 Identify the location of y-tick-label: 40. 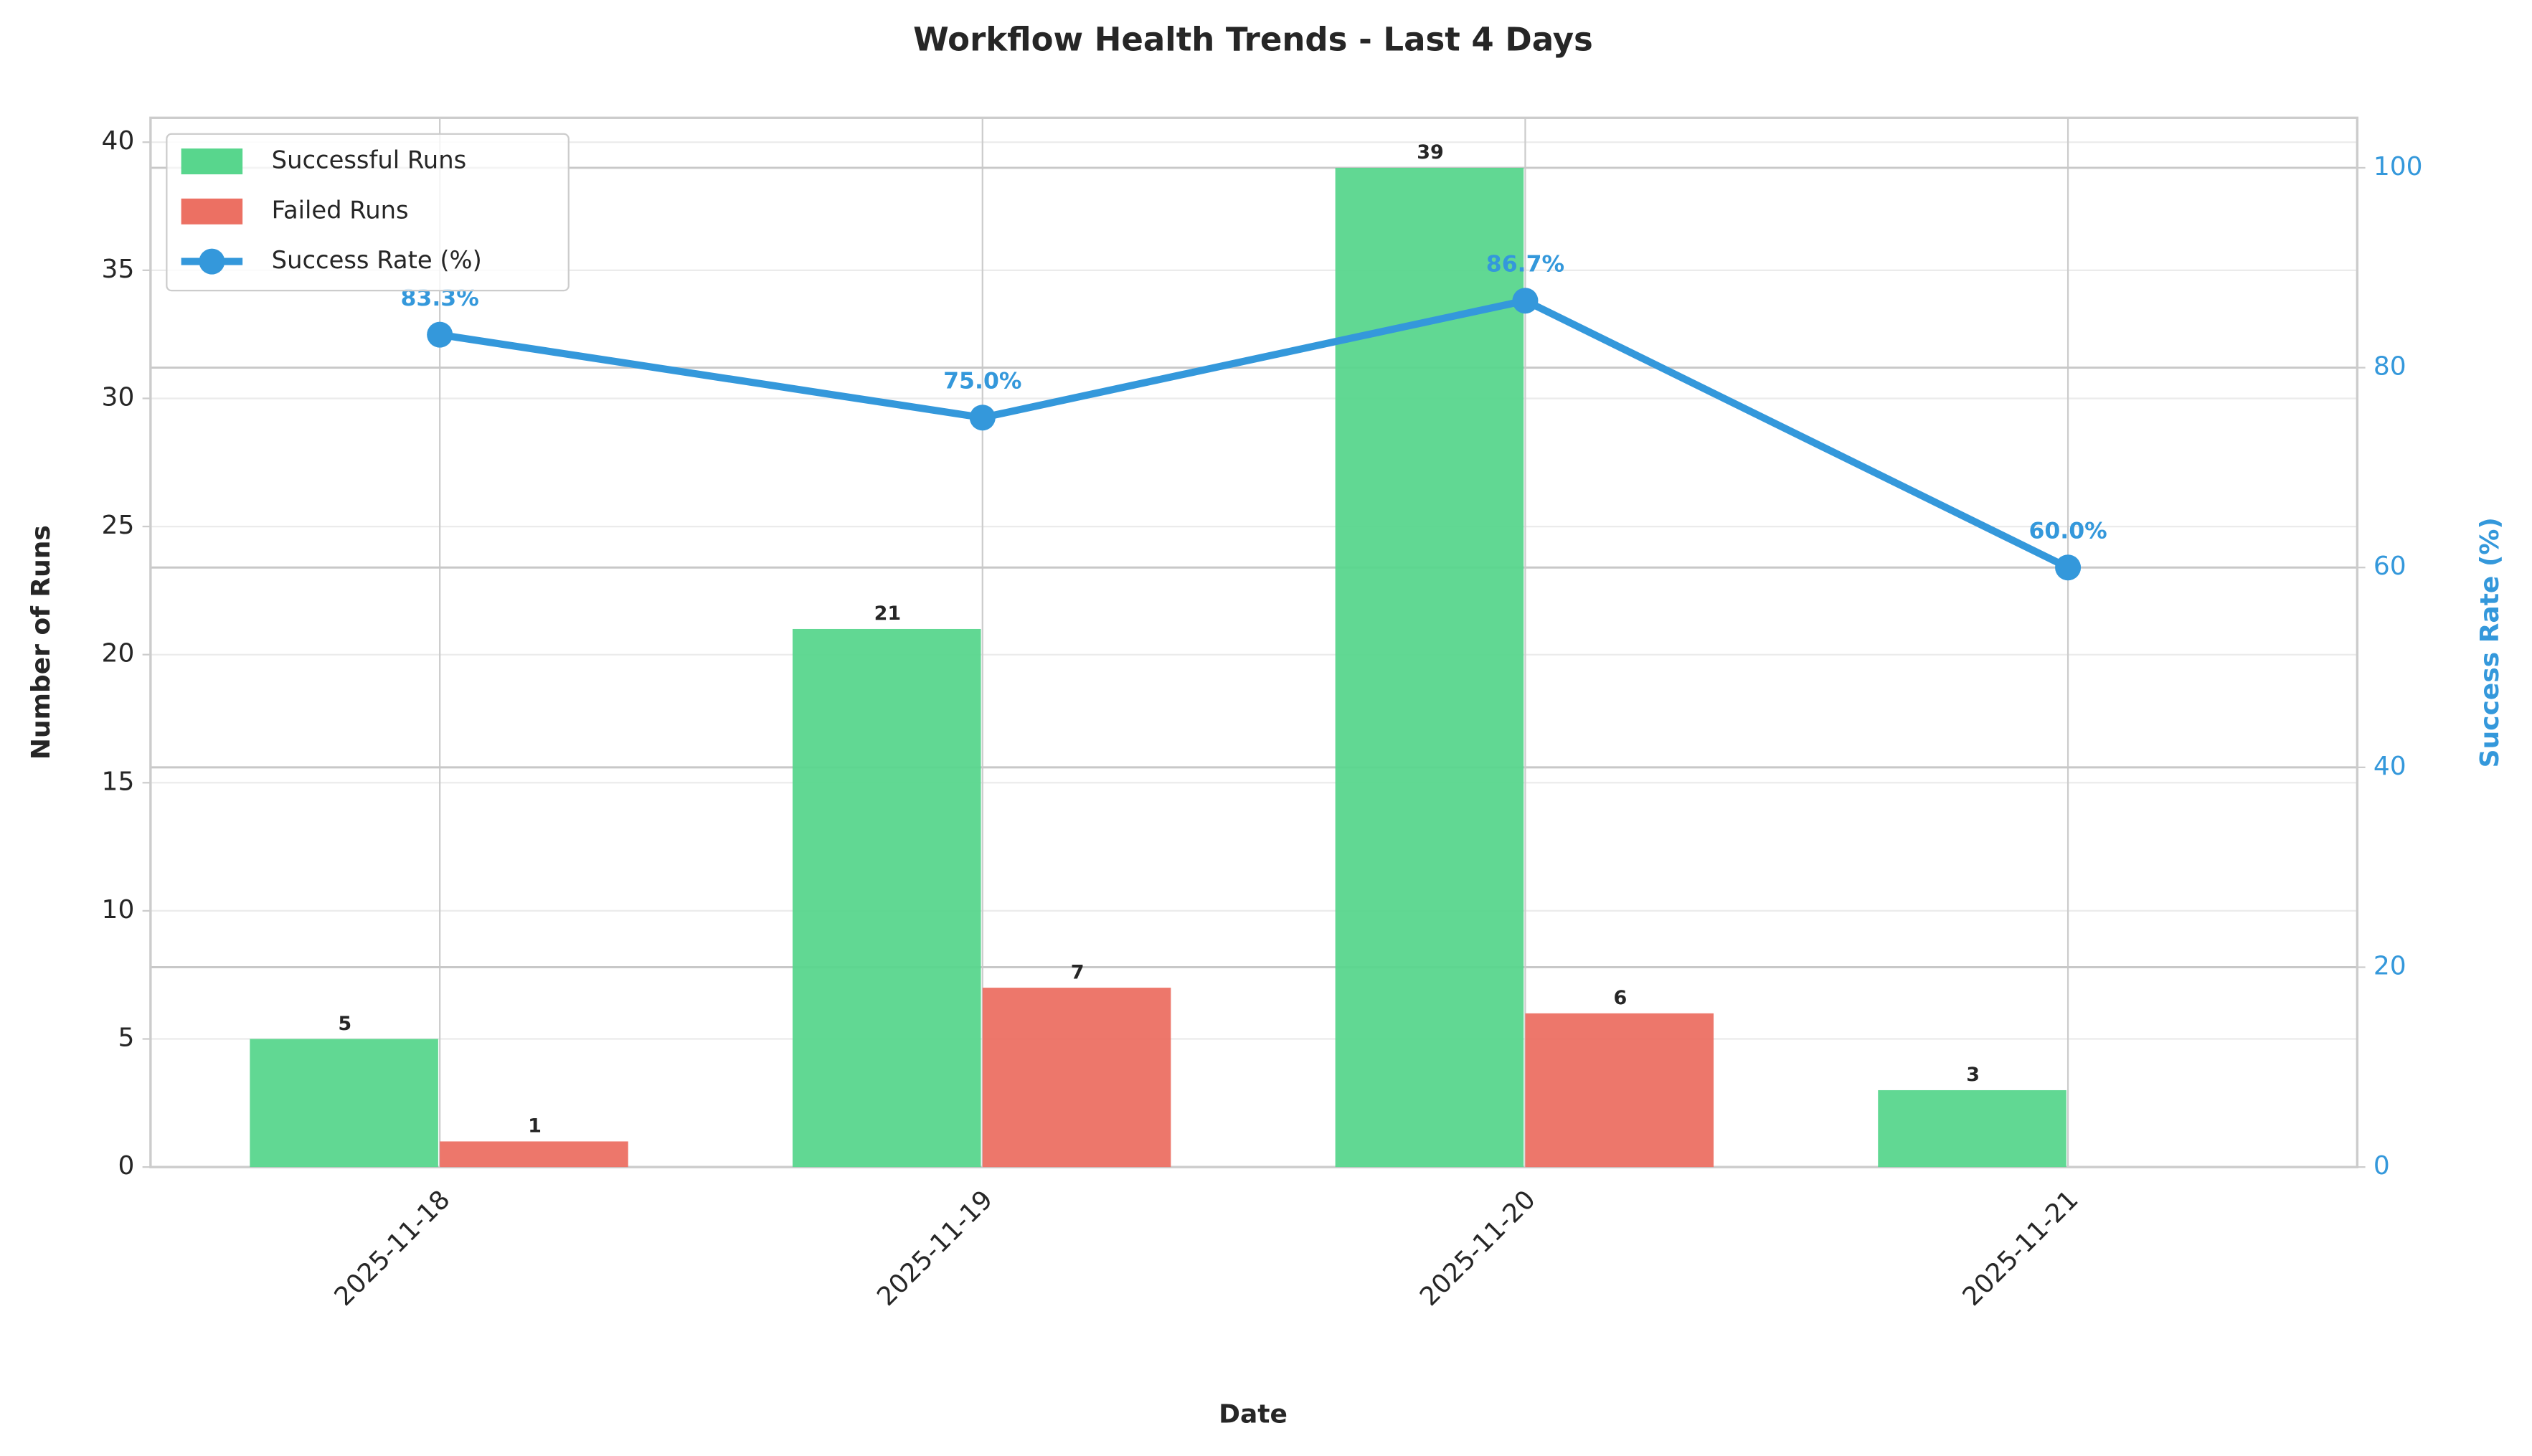
(118, 141).